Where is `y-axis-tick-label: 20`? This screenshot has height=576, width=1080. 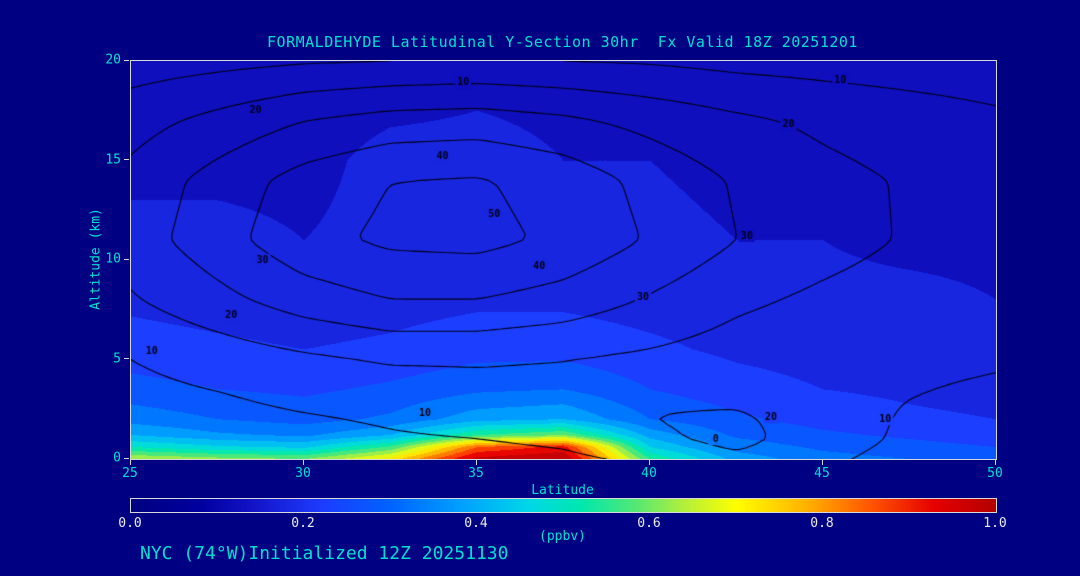 y-axis-tick-label: 20 is located at coordinates (113, 60).